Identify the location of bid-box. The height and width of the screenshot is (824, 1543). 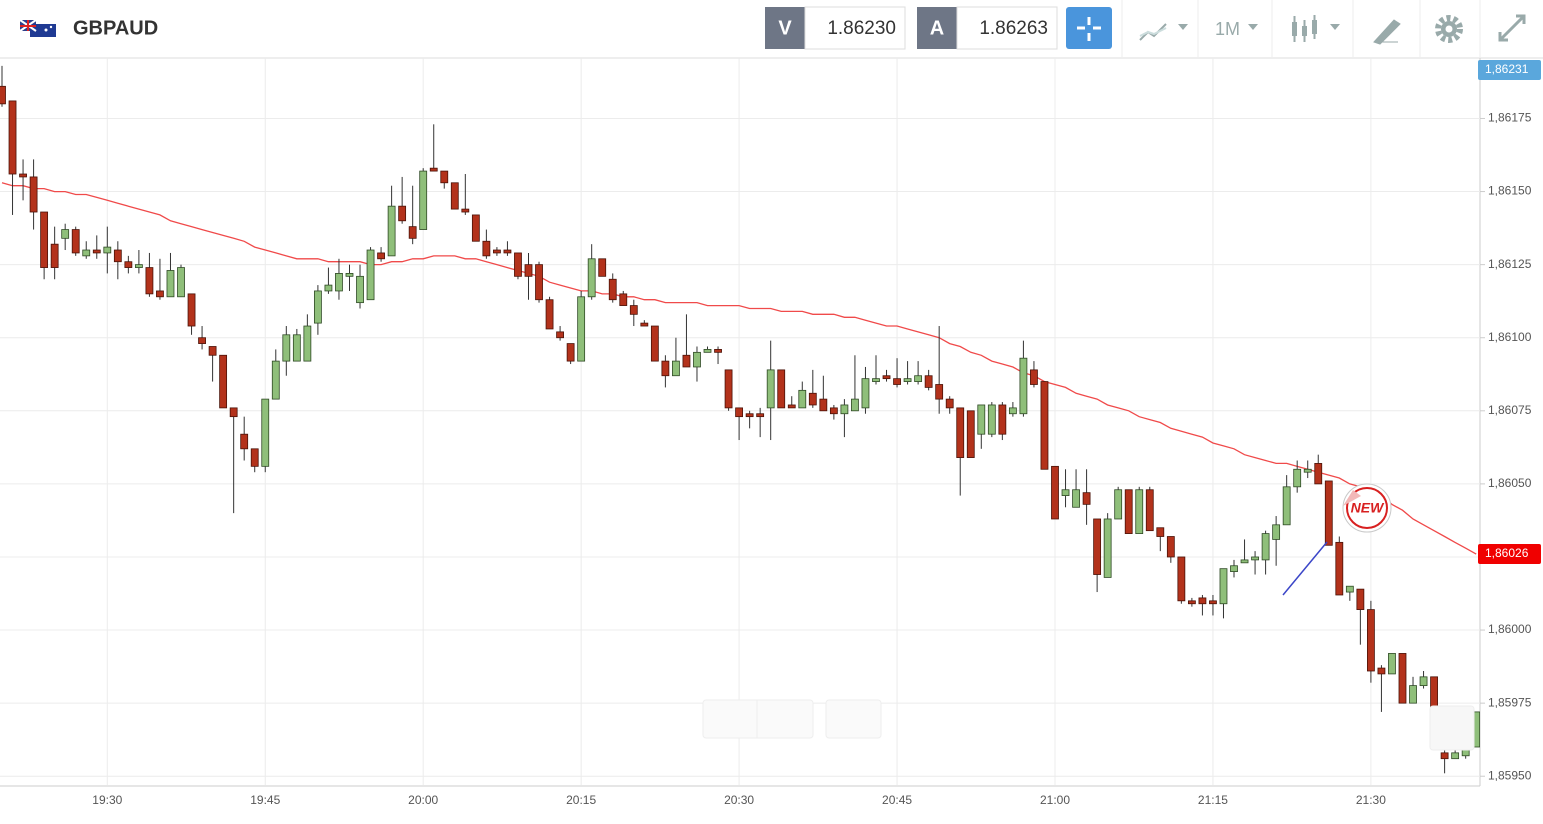
(855, 28).